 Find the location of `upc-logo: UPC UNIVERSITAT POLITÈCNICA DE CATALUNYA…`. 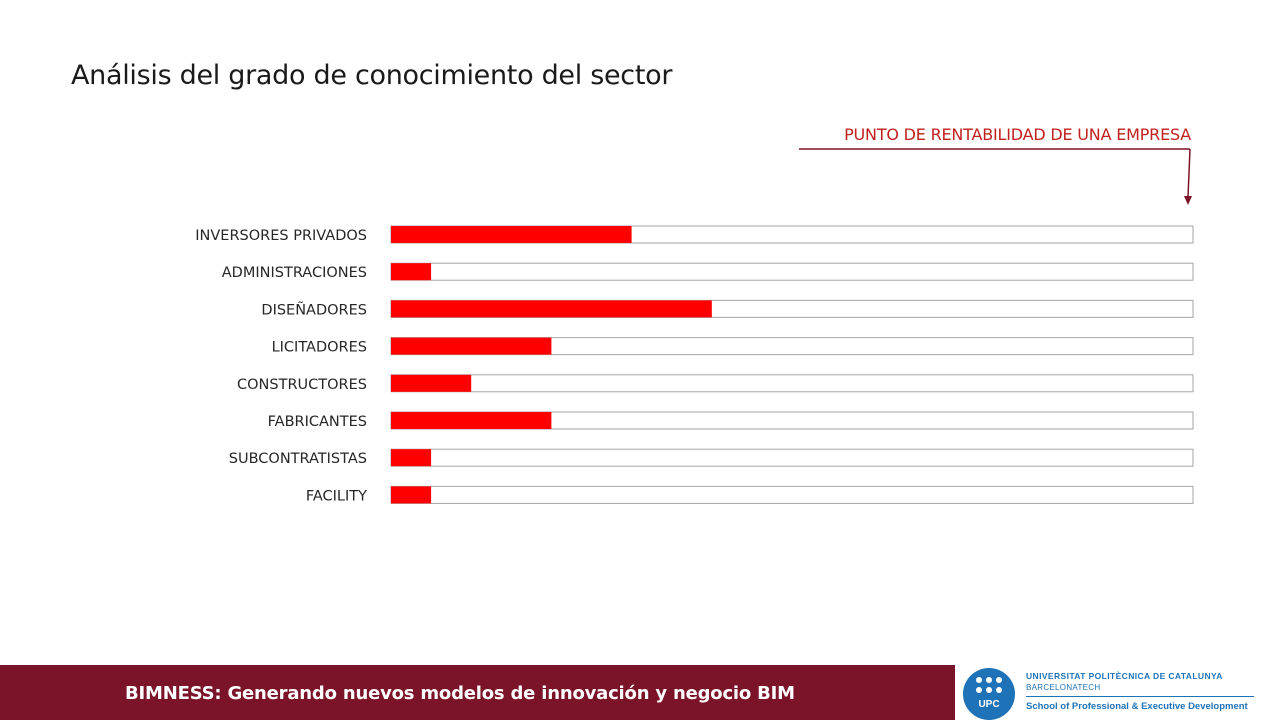

upc-logo: UPC UNIVERSITAT POLITÈCNICA DE CATALUNYA… is located at coordinates (1117, 692).